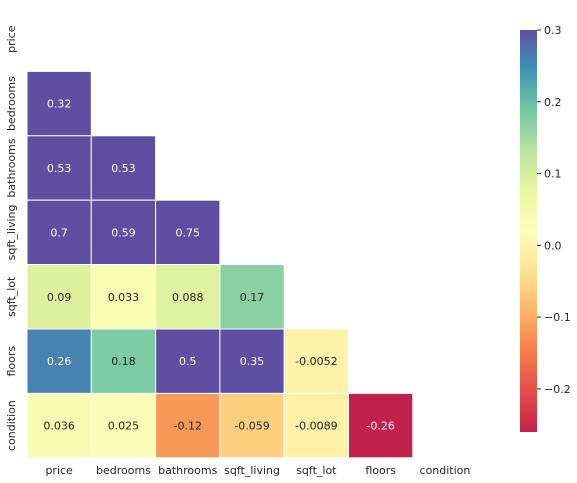 The image size is (577, 483). I want to click on cell-value-label: 0.18, so click(123, 361).